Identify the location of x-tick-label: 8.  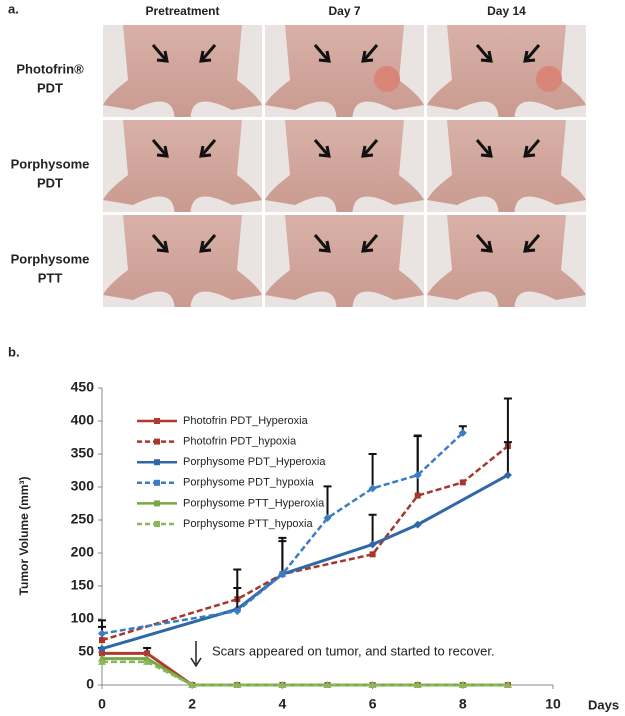
(463, 704).